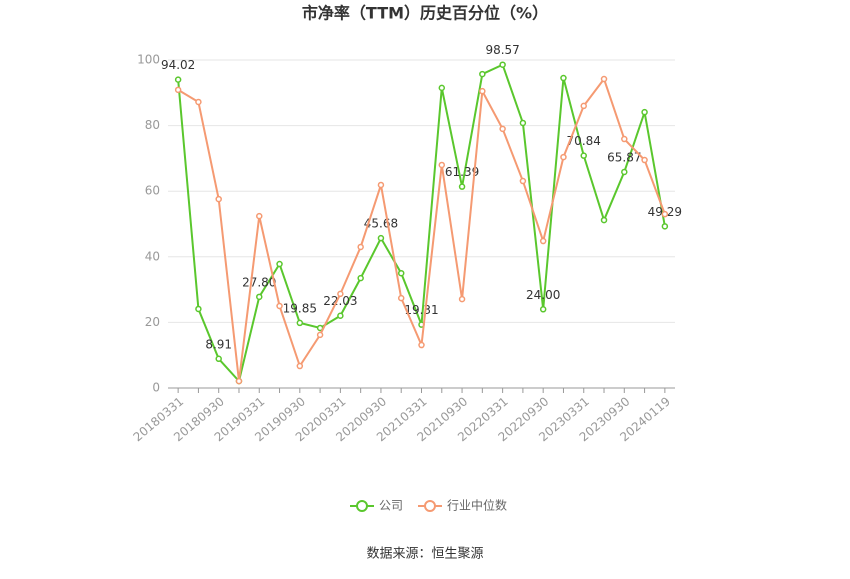 The width and height of the screenshot is (850, 579). What do you see at coordinates (624, 157) in the screenshot?
I see `data-label: 65.87` at bounding box center [624, 157].